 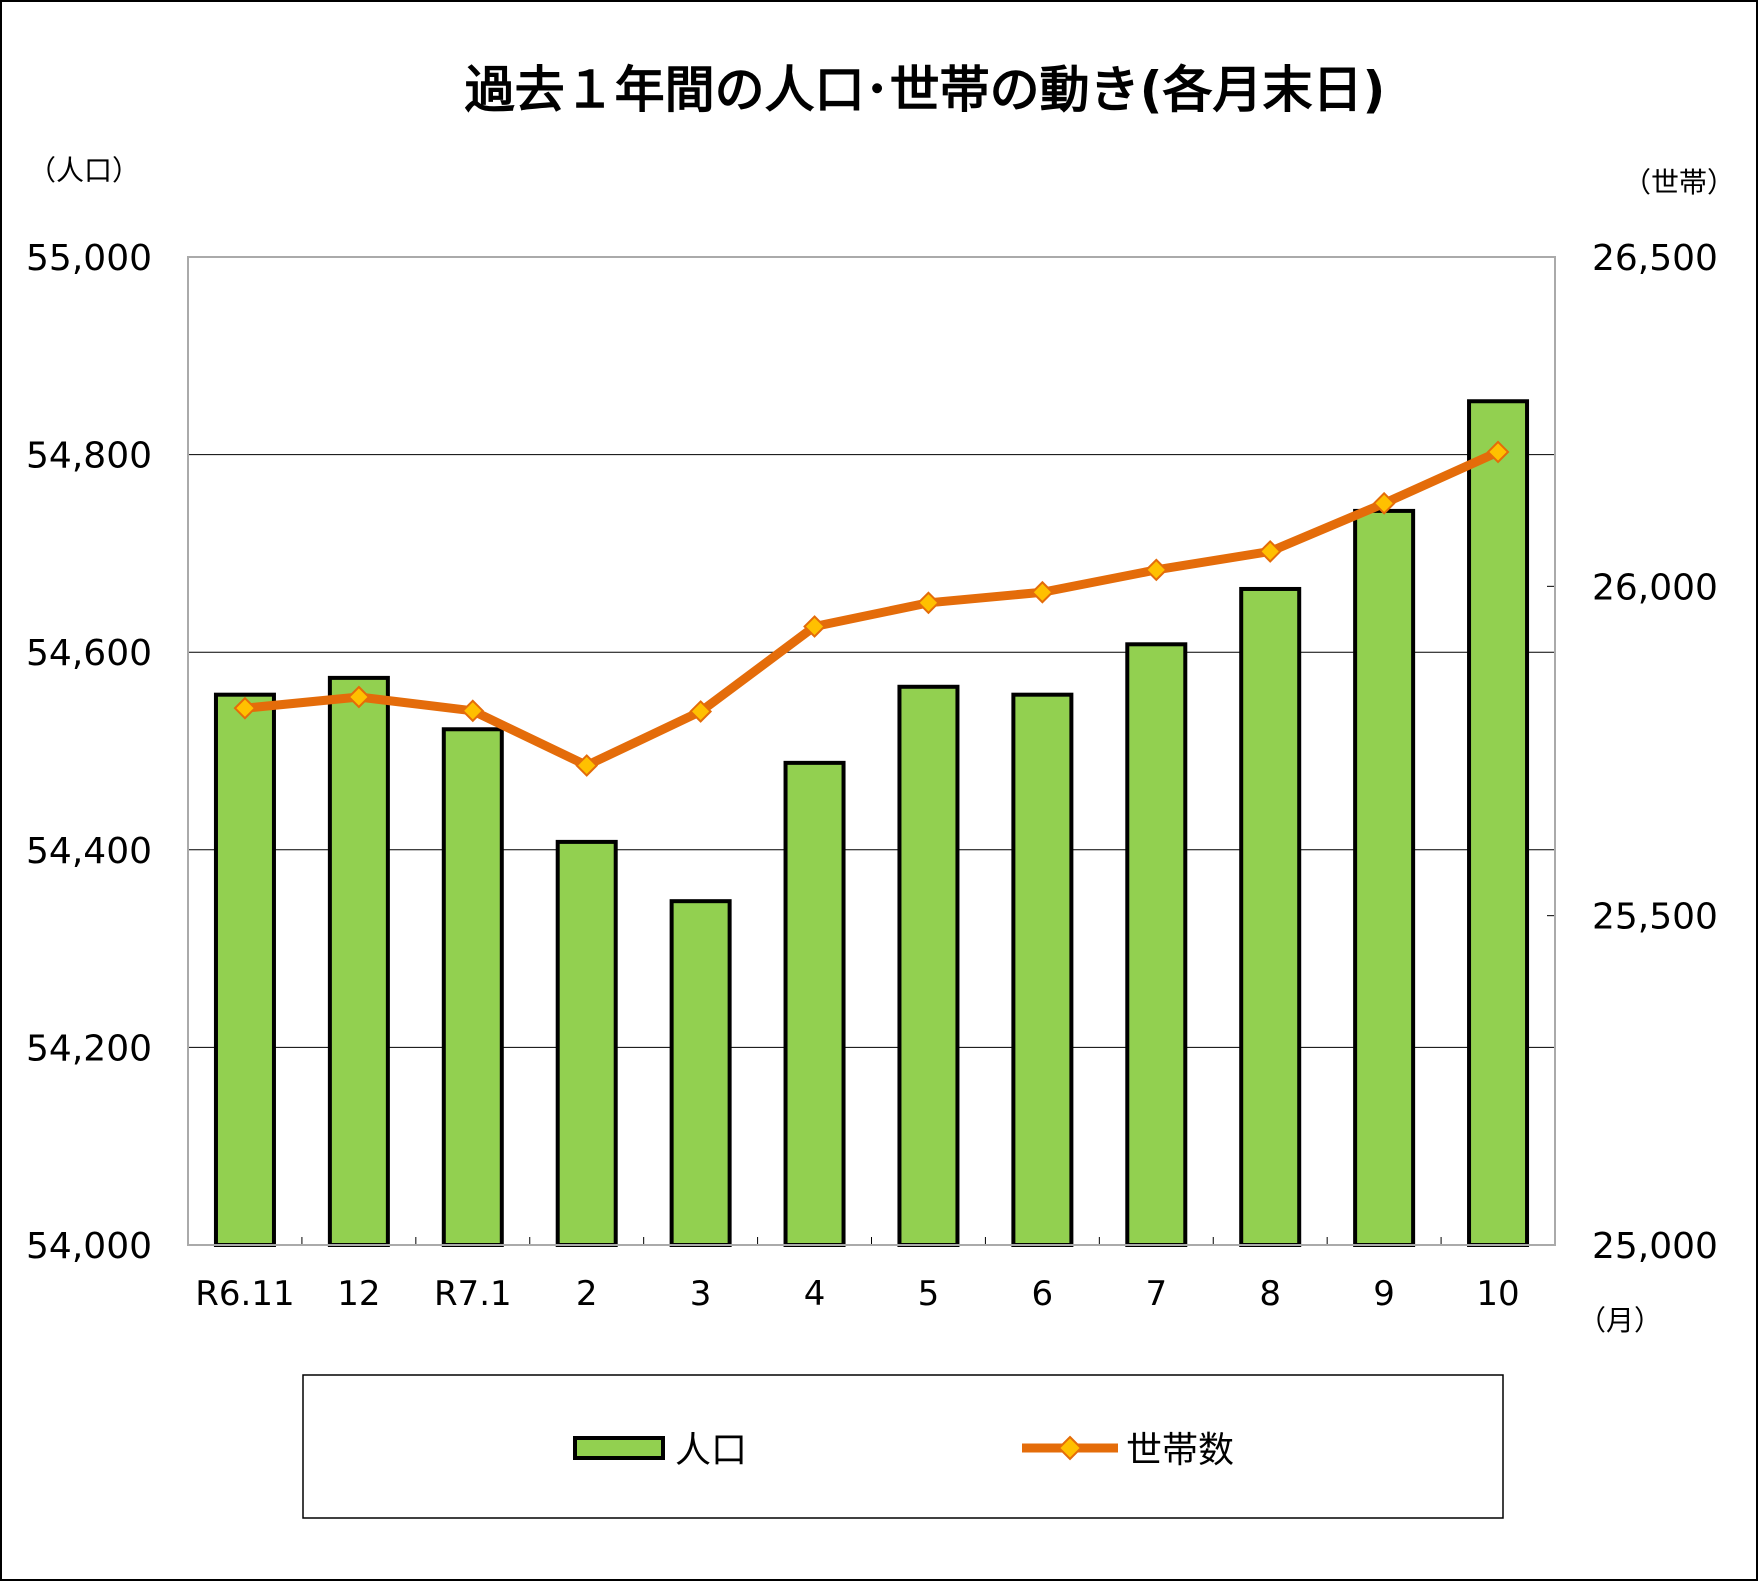 What do you see at coordinates (473, 711) in the screenshot?
I see `household-marker-R7.1` at bounding box center [473, 711].